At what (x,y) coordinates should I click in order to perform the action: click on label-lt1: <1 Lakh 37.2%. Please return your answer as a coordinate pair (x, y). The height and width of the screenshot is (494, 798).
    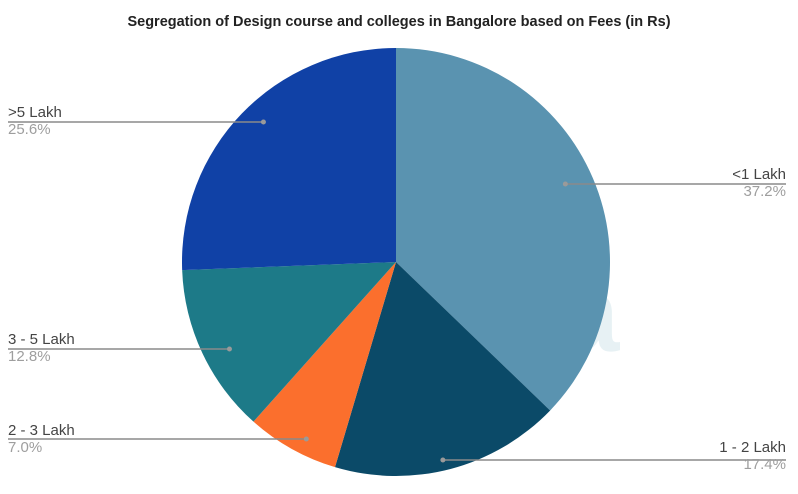
    Looking at the image, I should click on (759, 183).